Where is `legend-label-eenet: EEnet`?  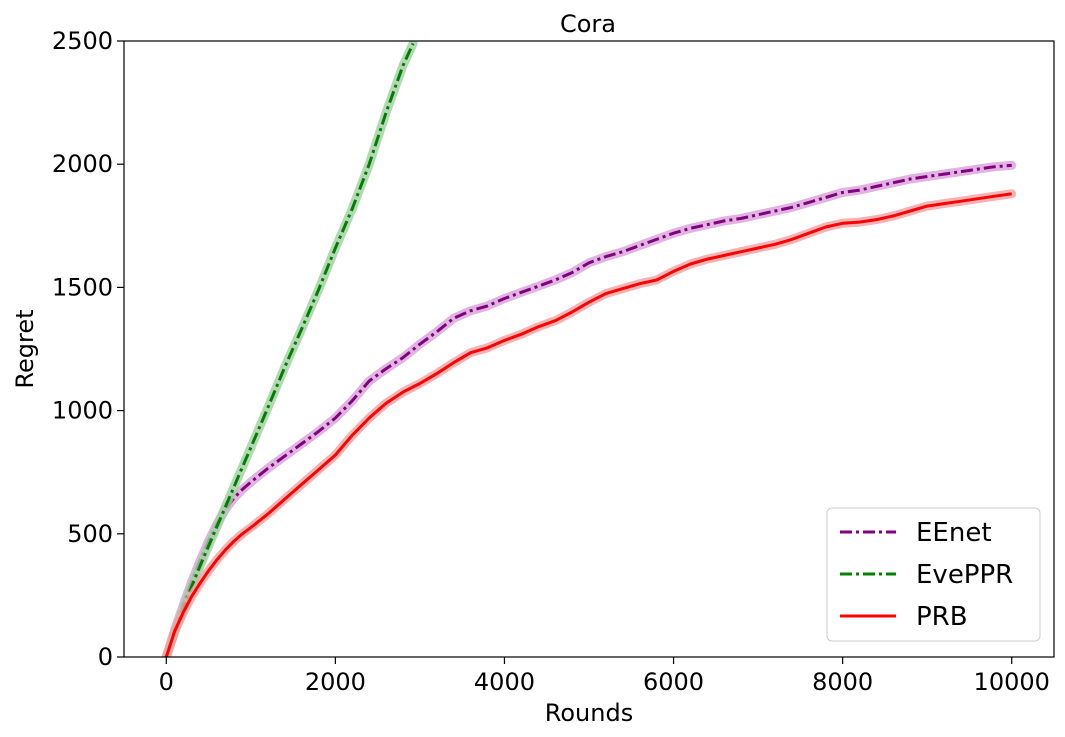 legend-label-eenet: EEnet is located at coordinates (954, 533).